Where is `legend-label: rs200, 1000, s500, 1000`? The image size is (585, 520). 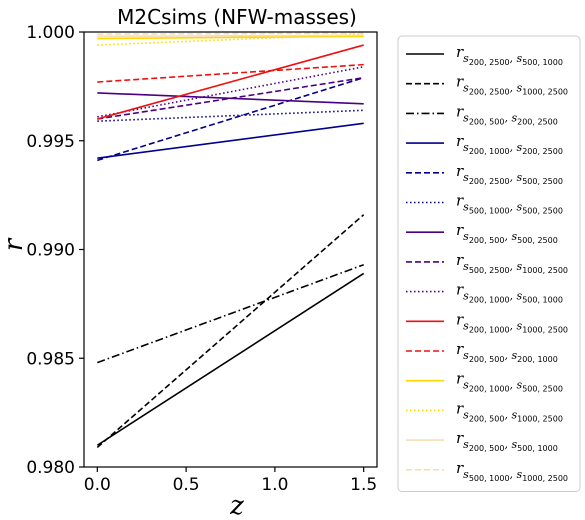
legend-label: rs200, 1000, s500, 1000 is located at coordinates (509, 293).